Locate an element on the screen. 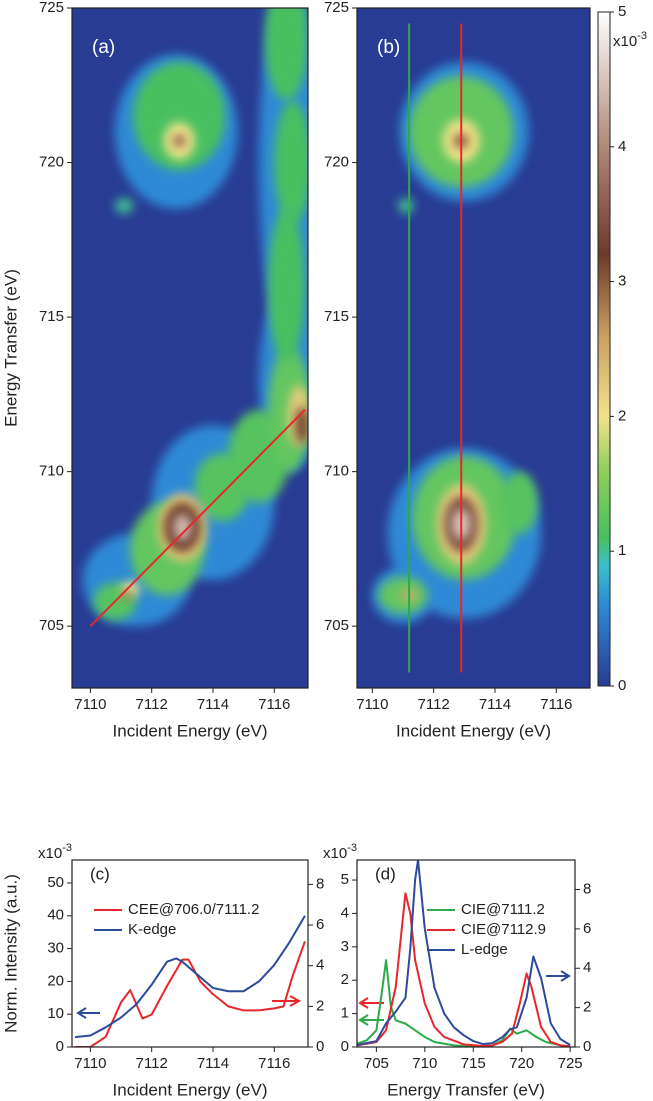  y-tick-label: 10 is located at coordinates (55, 1013).